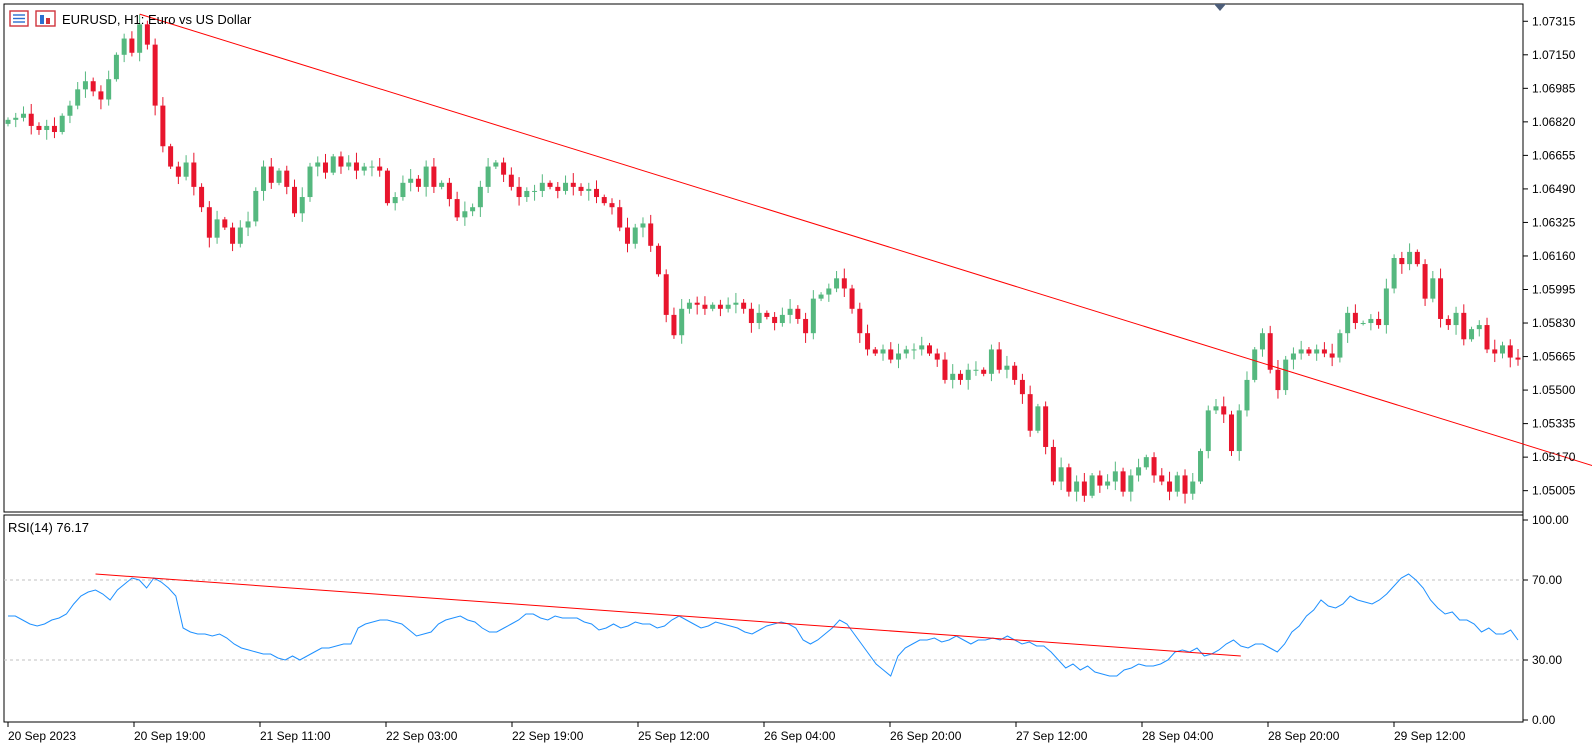 Image resolution: width=1592 pixels, height=750 pixels. What do you see at coordinates (1220, 7) in the screenshot?
I see `shift-marker-icon` at bounding box center [1220, 7].